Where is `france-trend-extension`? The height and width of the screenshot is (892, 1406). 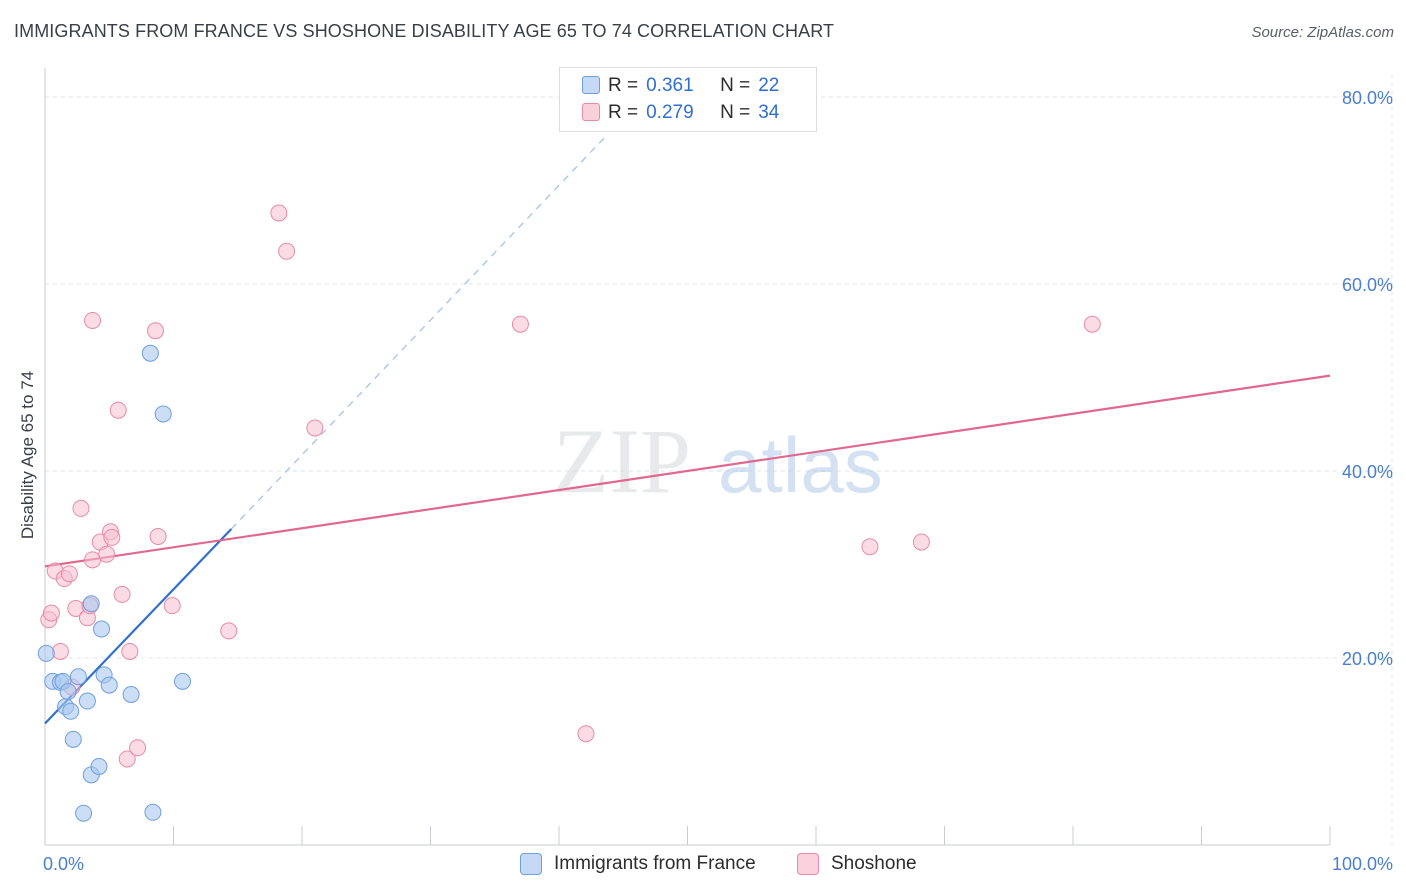
france-trend-extension is located at coordinates (417, 333).